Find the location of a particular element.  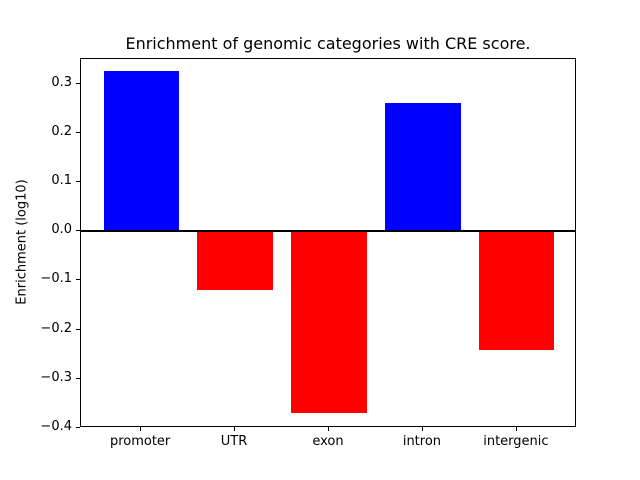

zero-reference-line is located at coordinates (328, 231).